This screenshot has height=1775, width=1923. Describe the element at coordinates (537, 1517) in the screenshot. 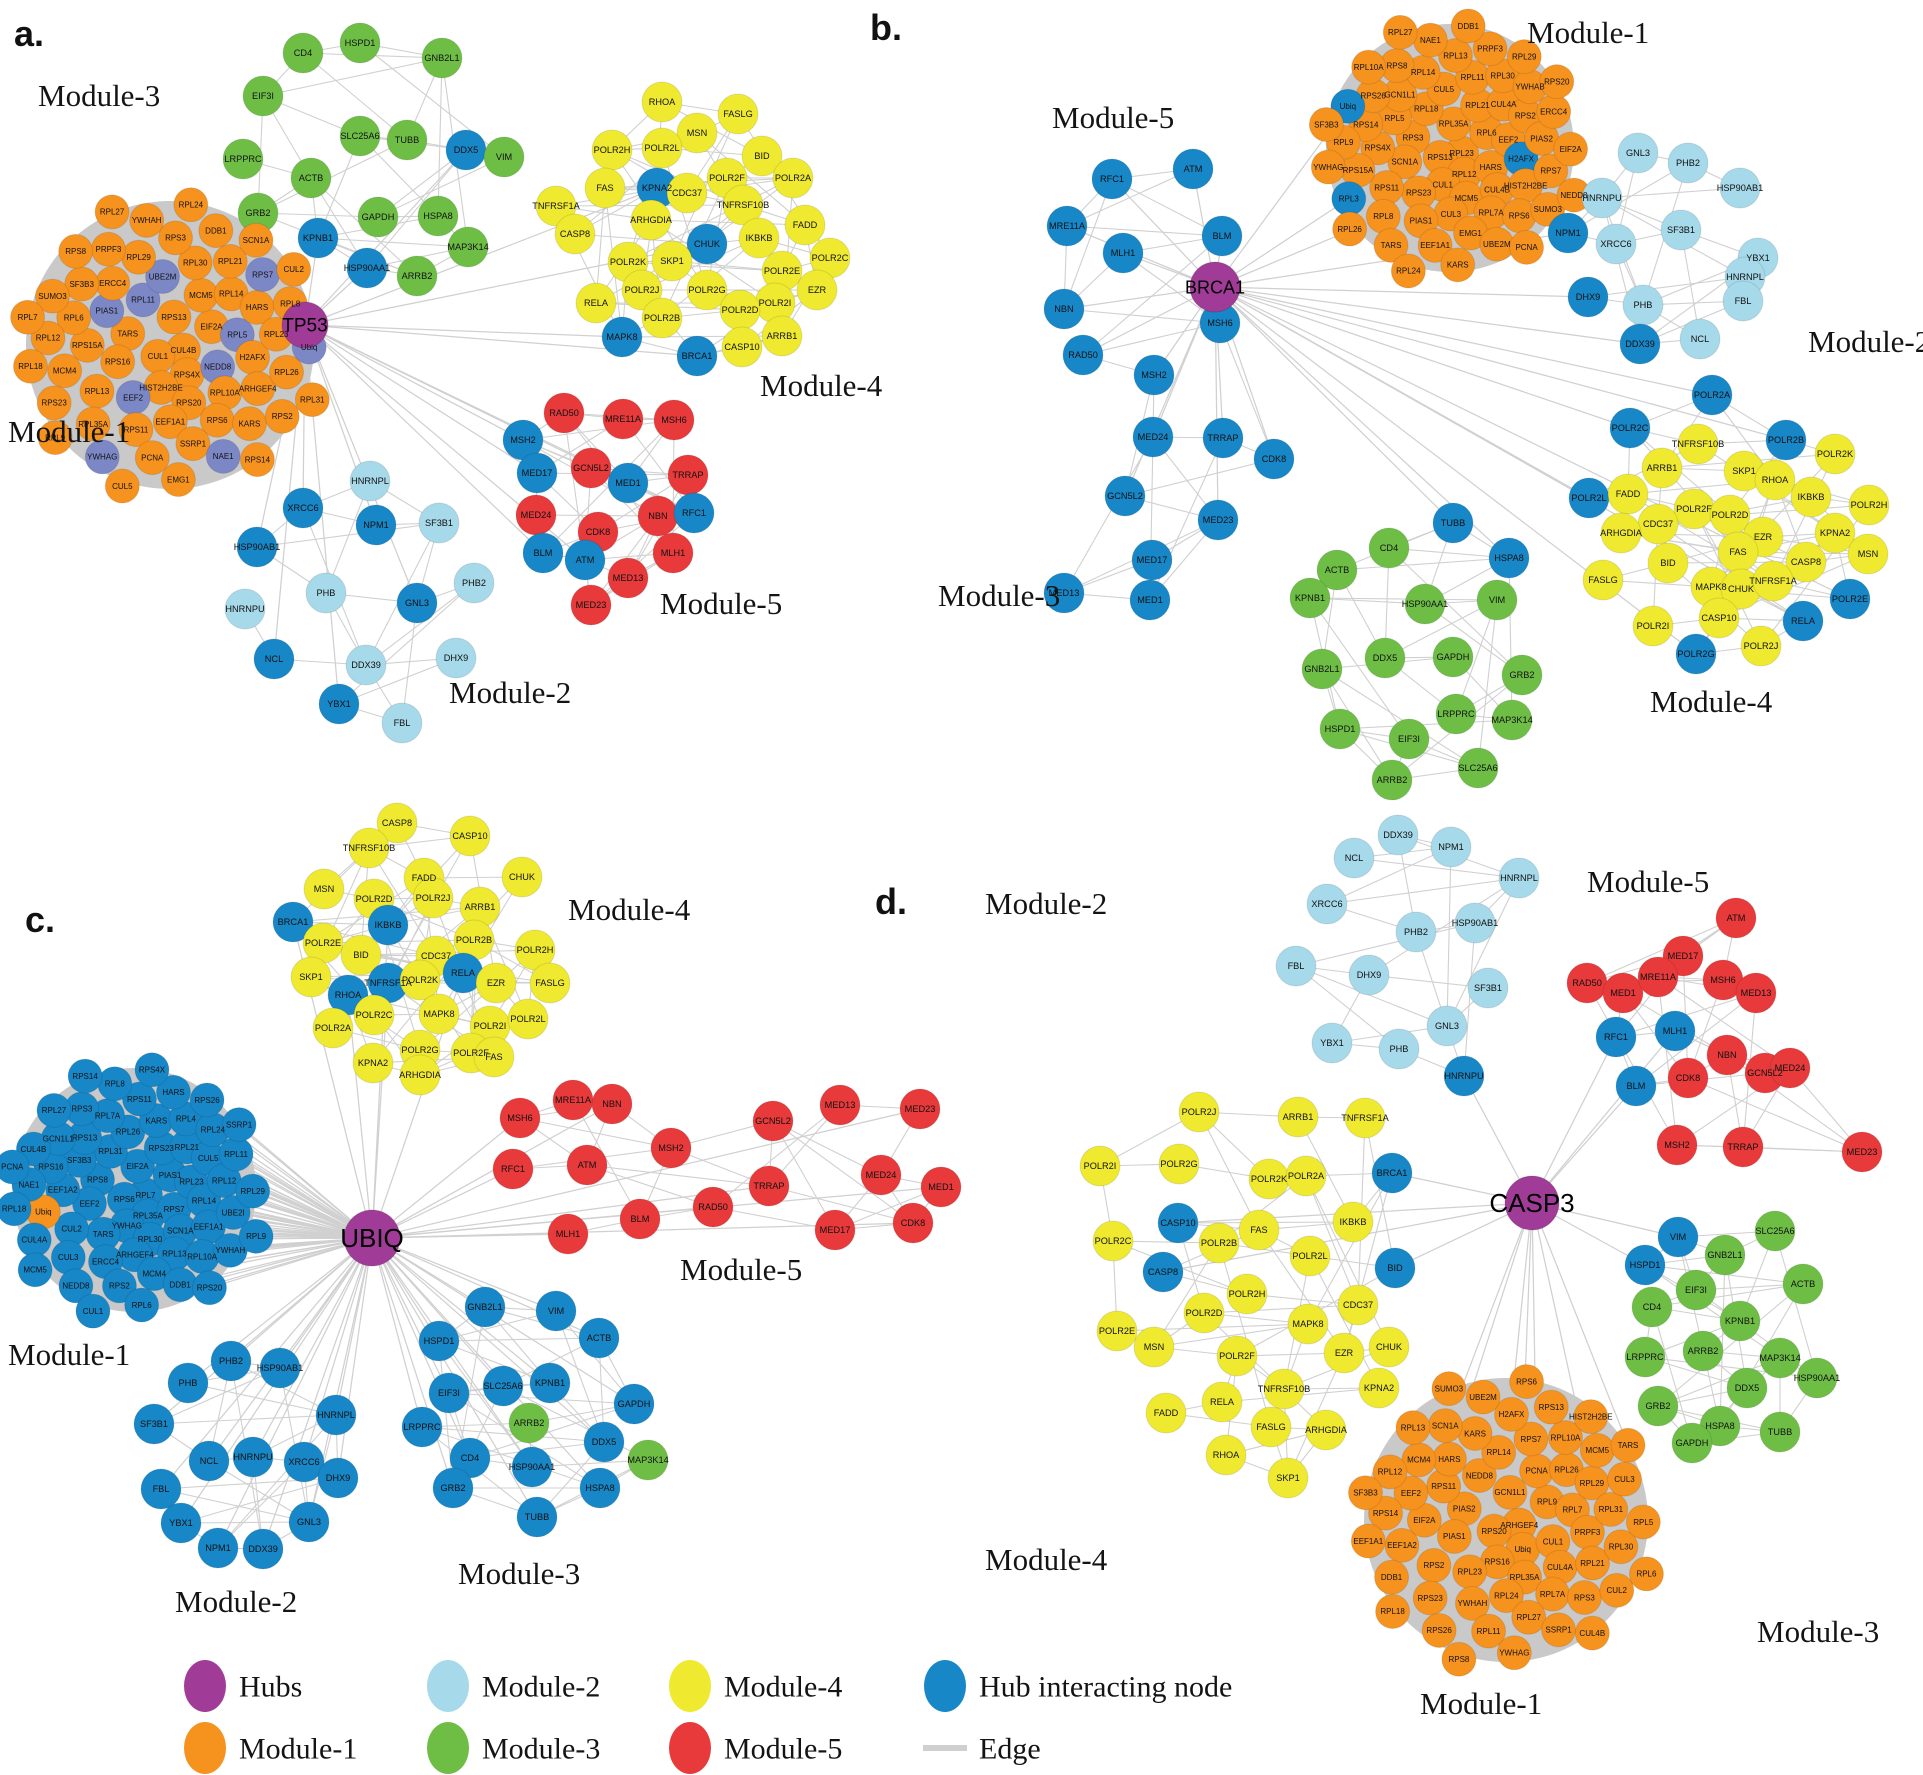

I see `node-tubb` at that location.